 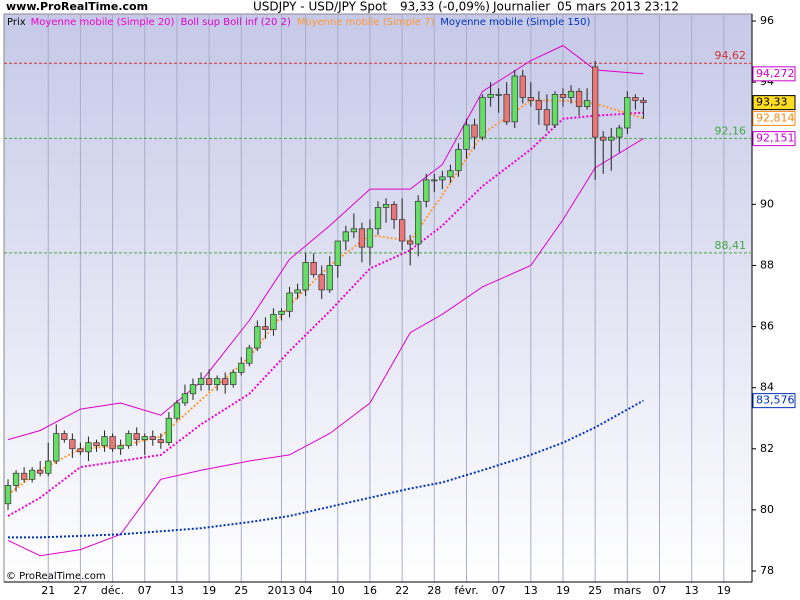 What do you see at coordinates (515, 22) in the screenshot?
I see `legend-item: Moyenne mobile (Simple 150)` at bounding box center [515, 22].